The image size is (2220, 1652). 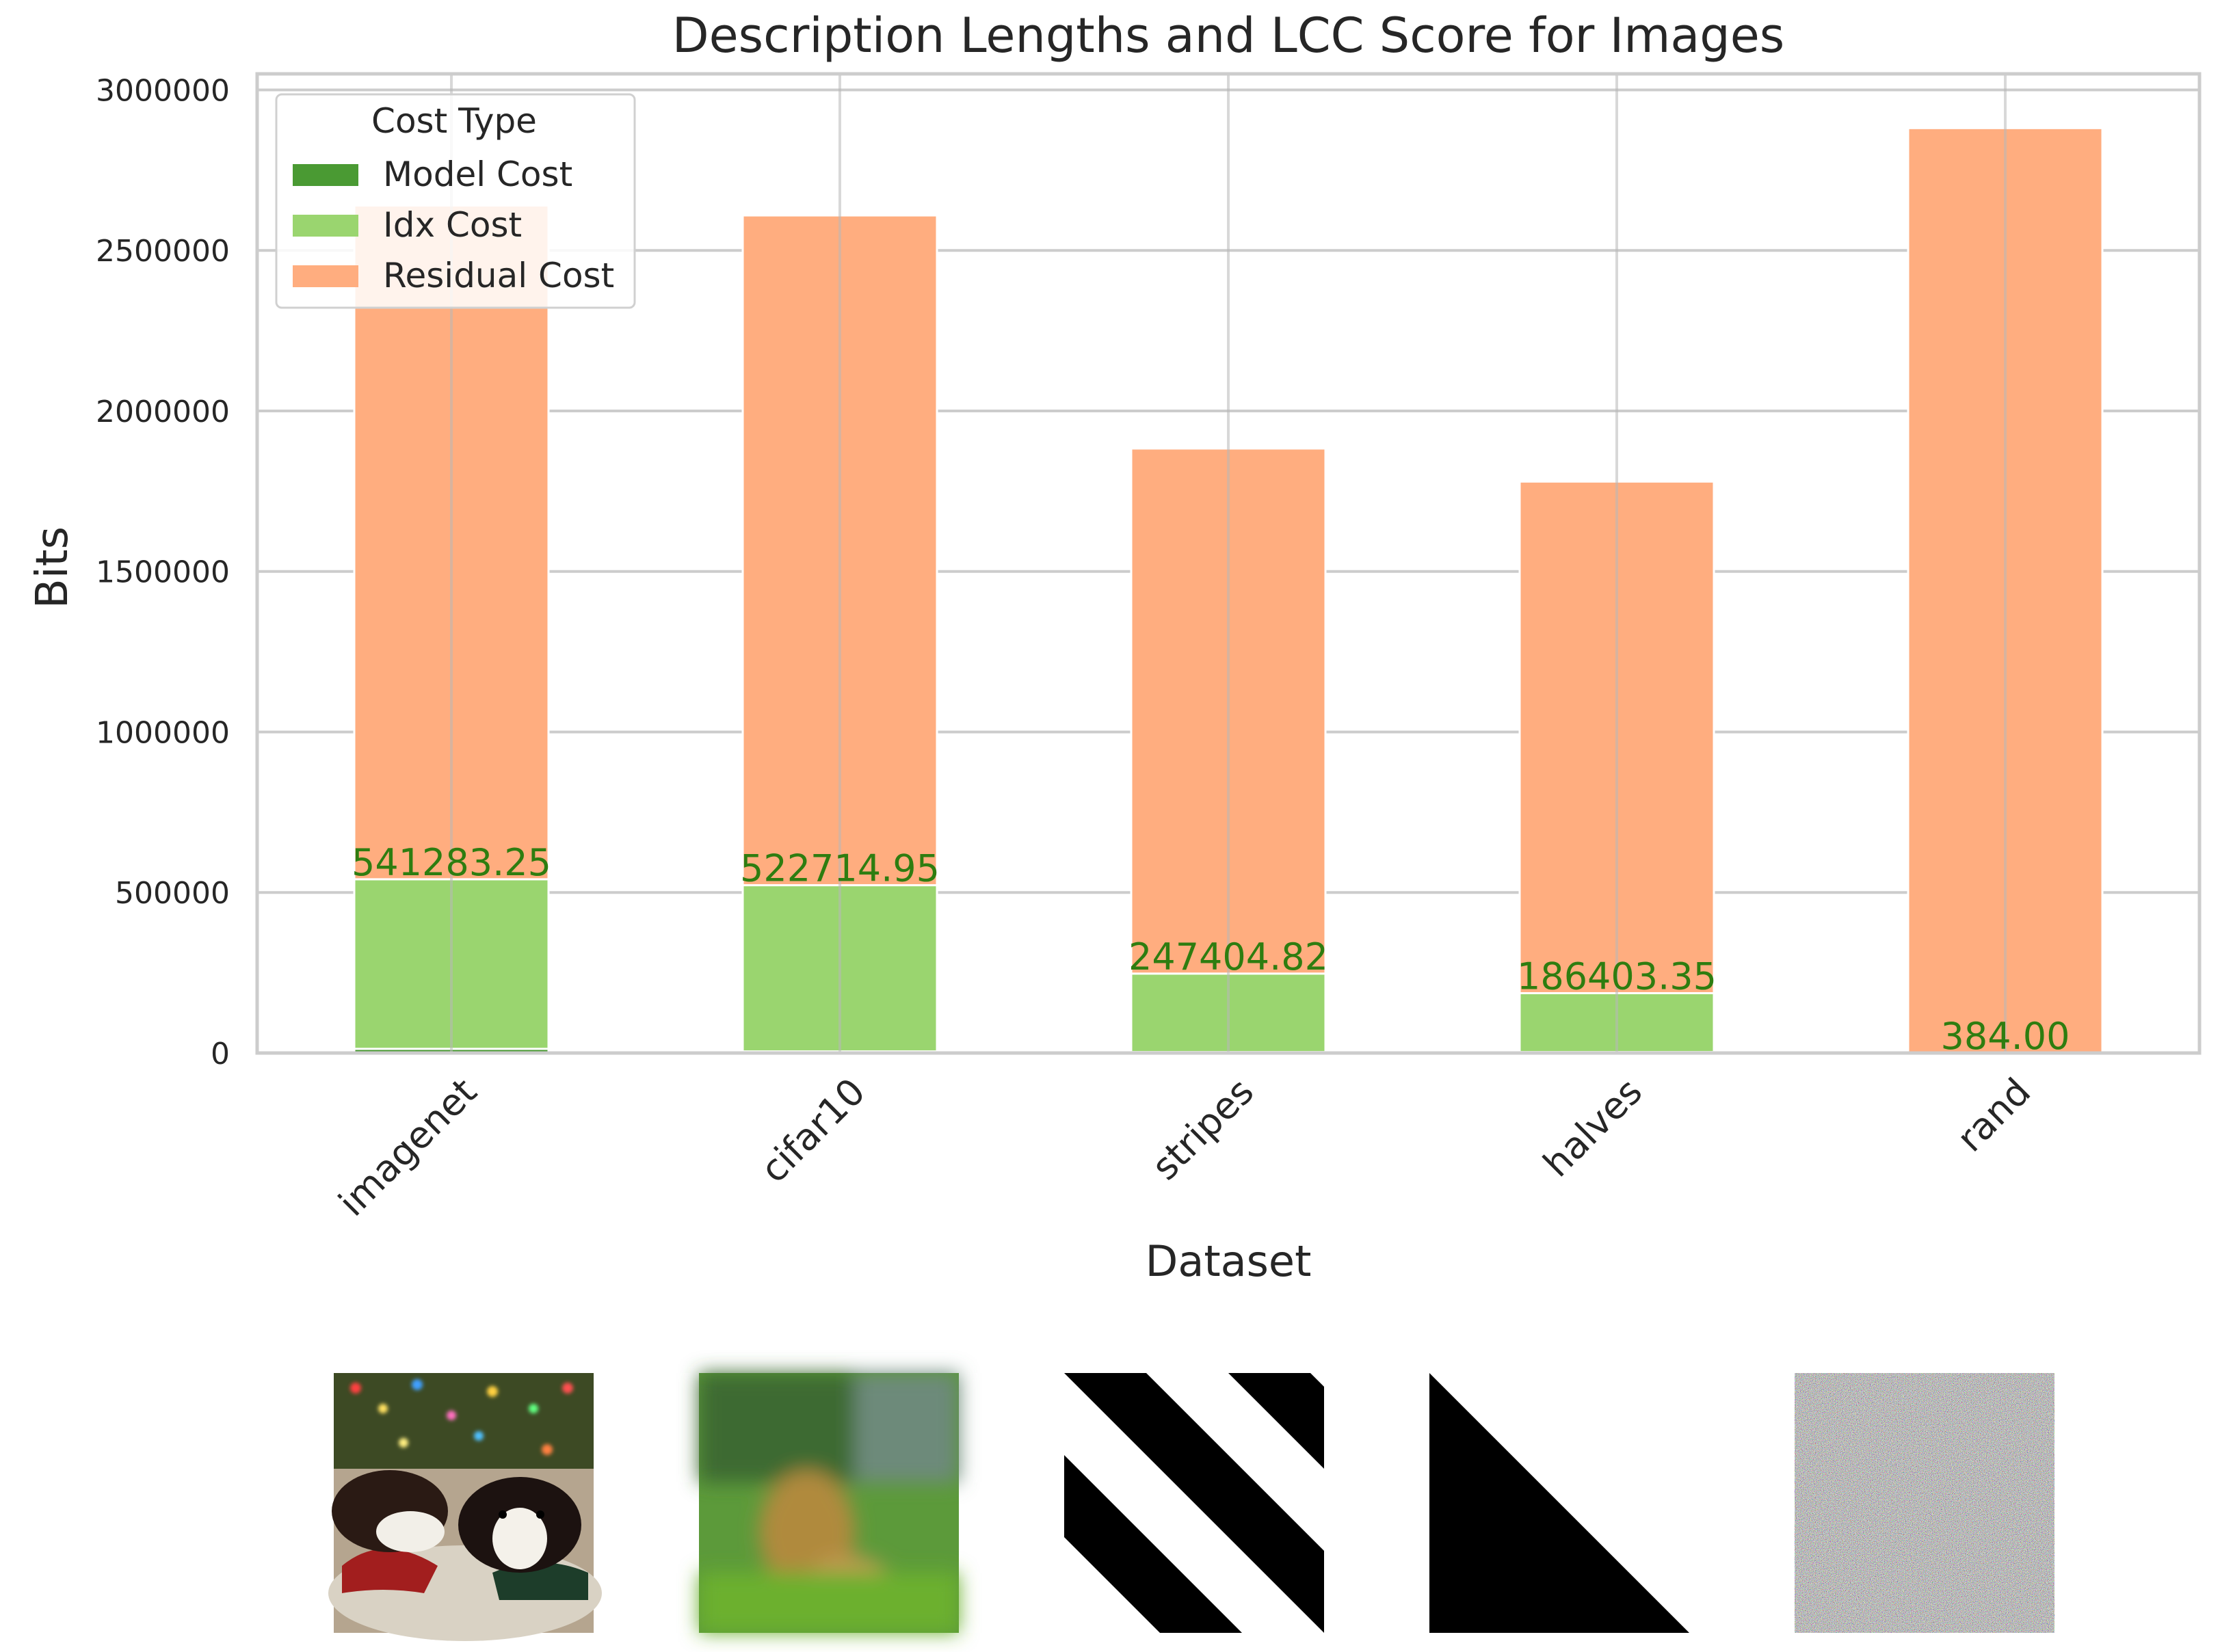 I want to click on y-tick-label: 1000000, so click(x=163, y=732).